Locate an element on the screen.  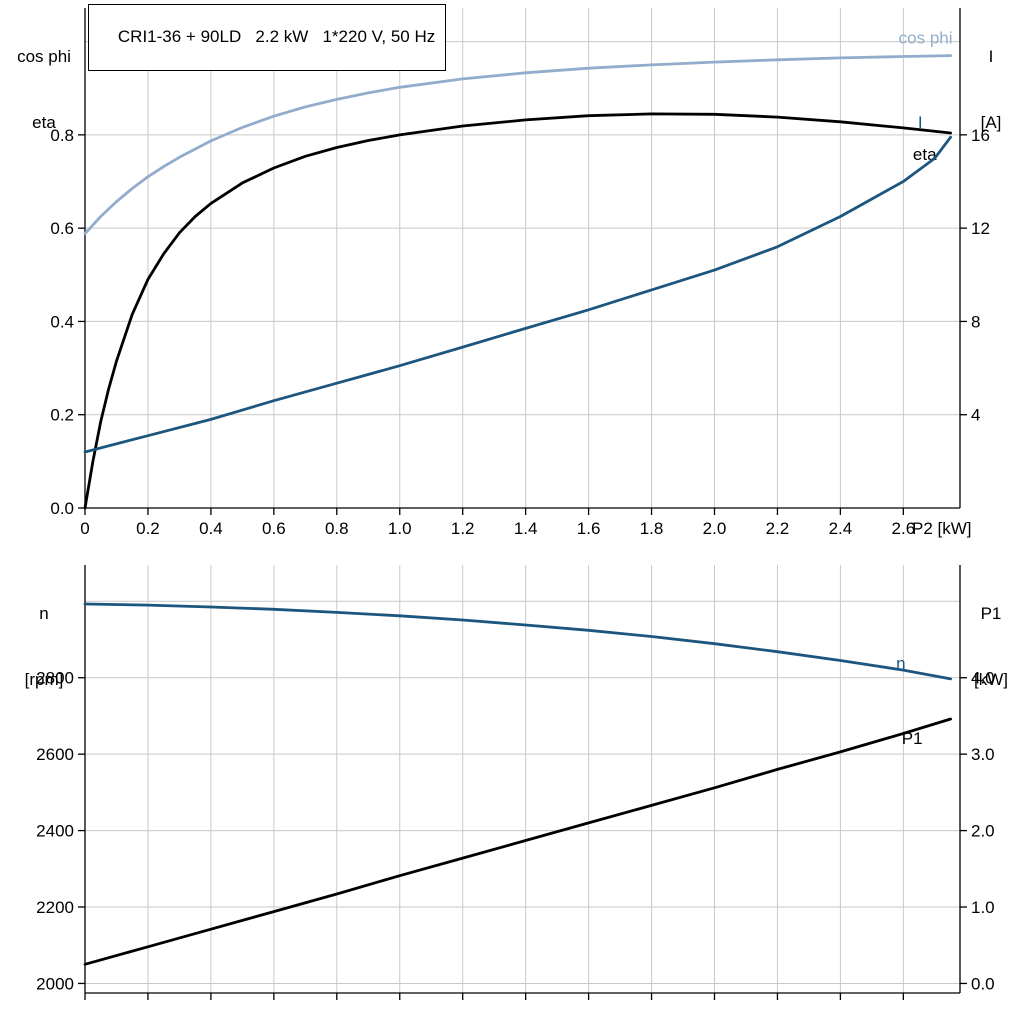
x-tick-label: 0.6 is located at coordinates (274, 528).